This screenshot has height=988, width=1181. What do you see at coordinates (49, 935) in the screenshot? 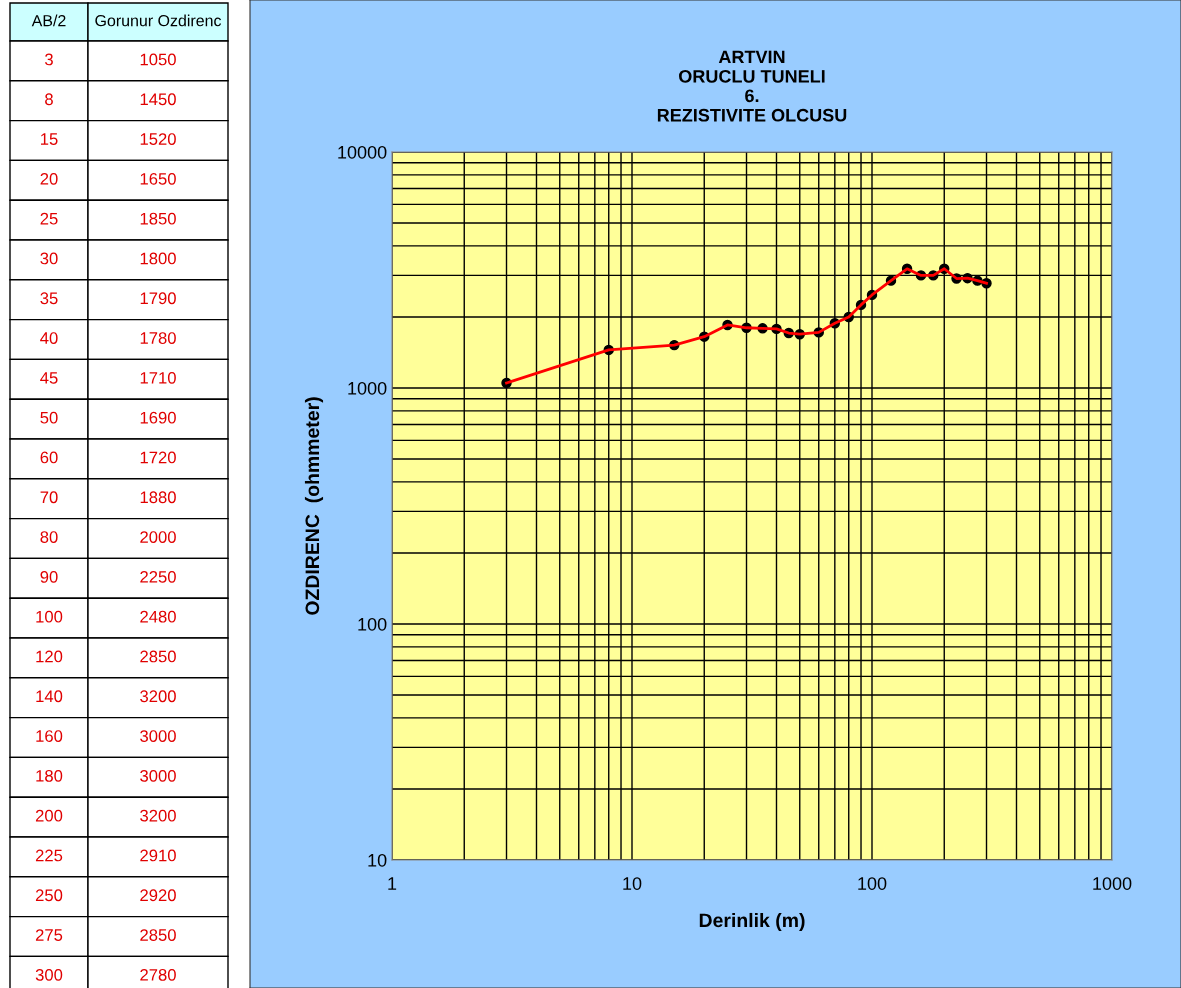
I see `text: 275` at bounding box center [49, 935].